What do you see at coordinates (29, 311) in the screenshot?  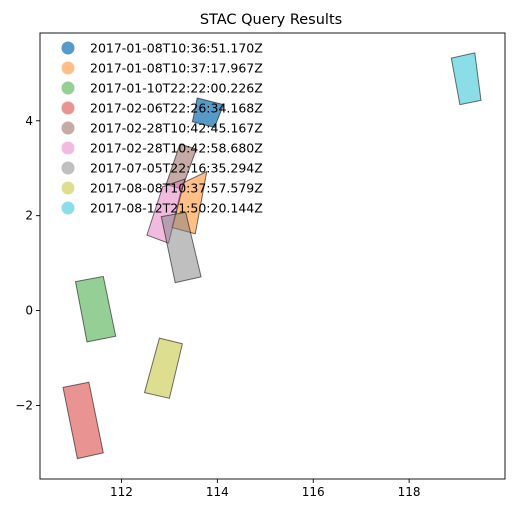 I see `y-tick-label: 0` at bounding box center [29, 311].